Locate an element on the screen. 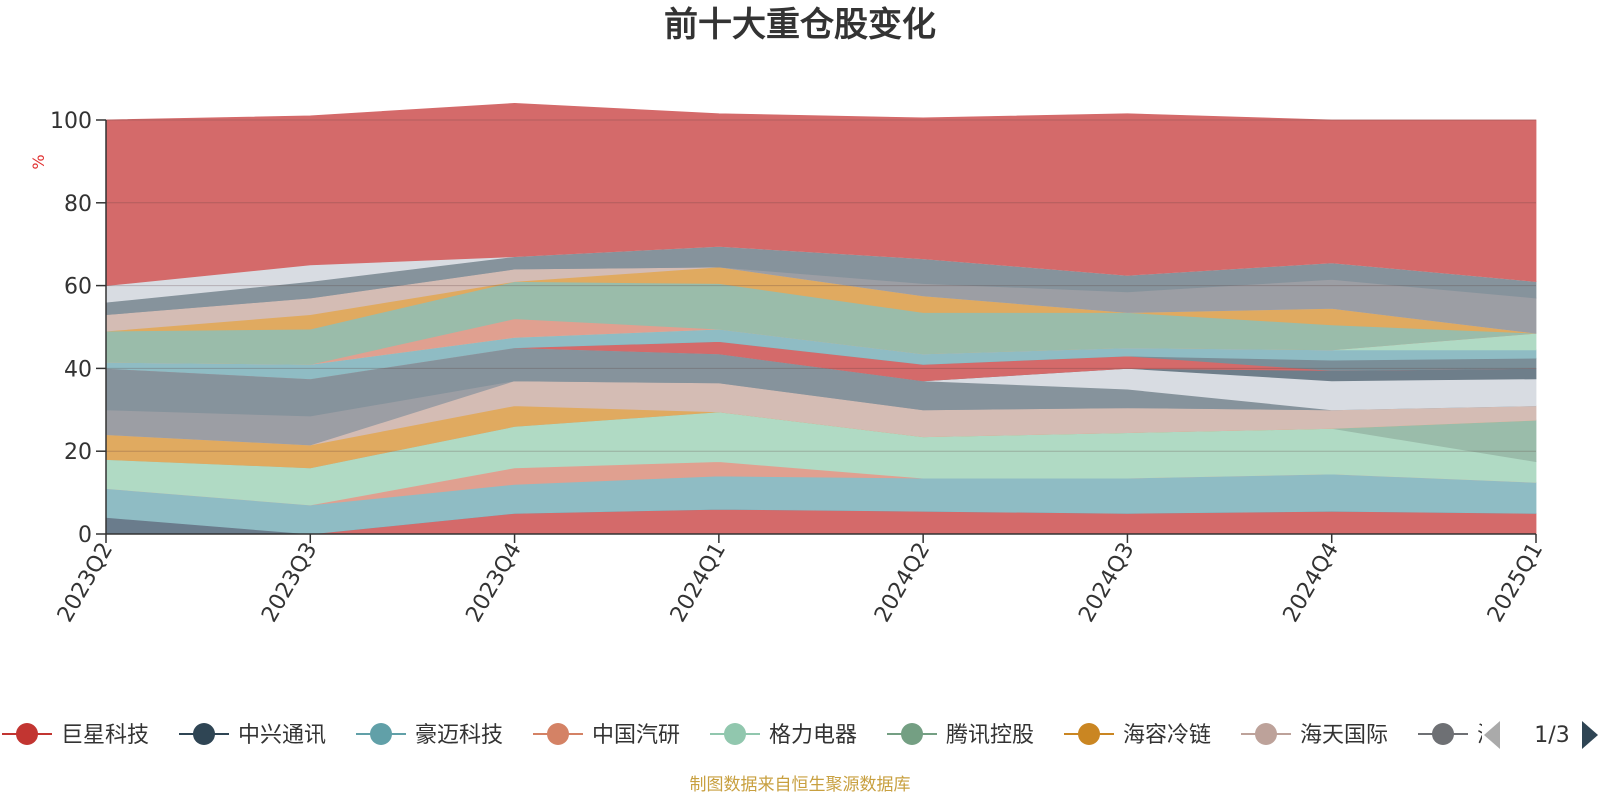 The height and width of the screenshot is (800, 1600). legend-item: 巨星科技 is located at coordinates (75, 735).